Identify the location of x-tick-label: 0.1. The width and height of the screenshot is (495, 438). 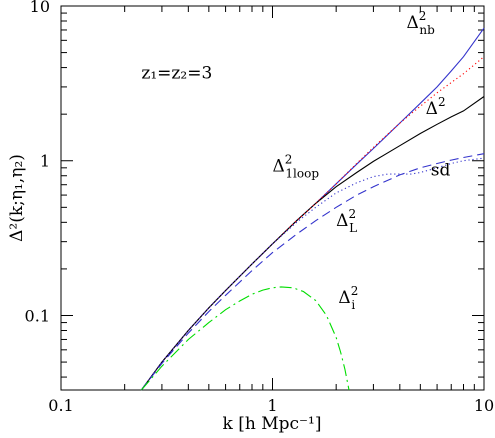
(60, 405).